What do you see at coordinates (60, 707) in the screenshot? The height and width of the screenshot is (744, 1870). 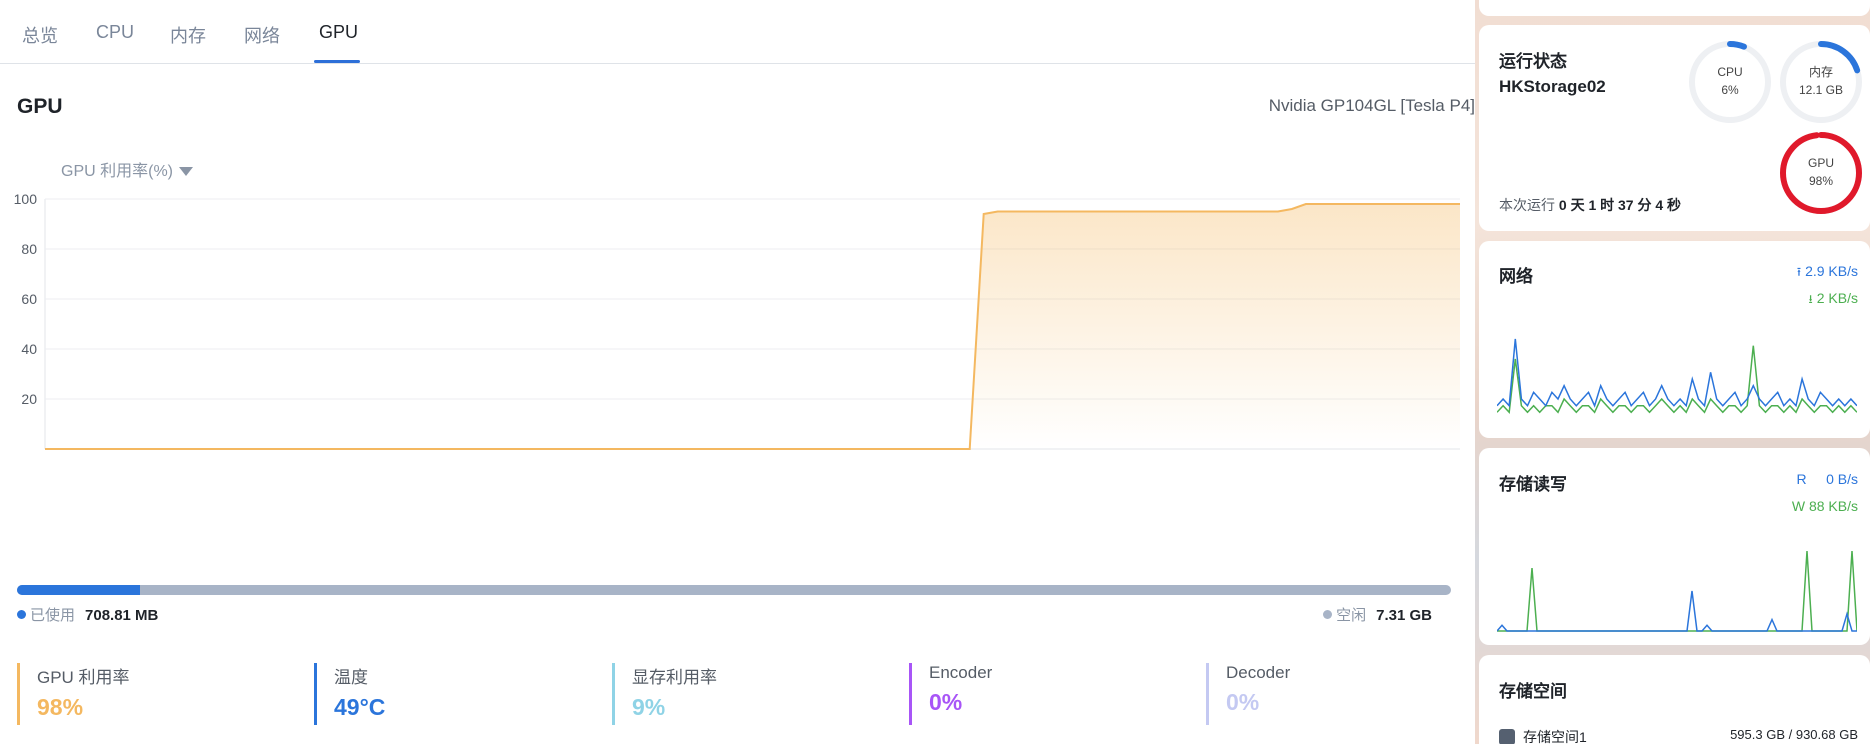 I see `stat-value: 98%` at bounding box center [60, 707].